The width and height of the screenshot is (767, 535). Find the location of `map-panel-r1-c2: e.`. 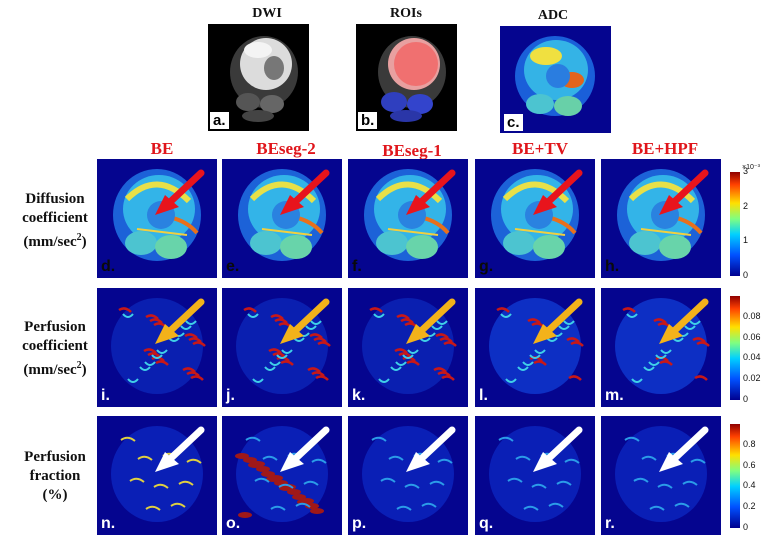

map-panel-r1-c2: e. is located at coordinates (282, 218).